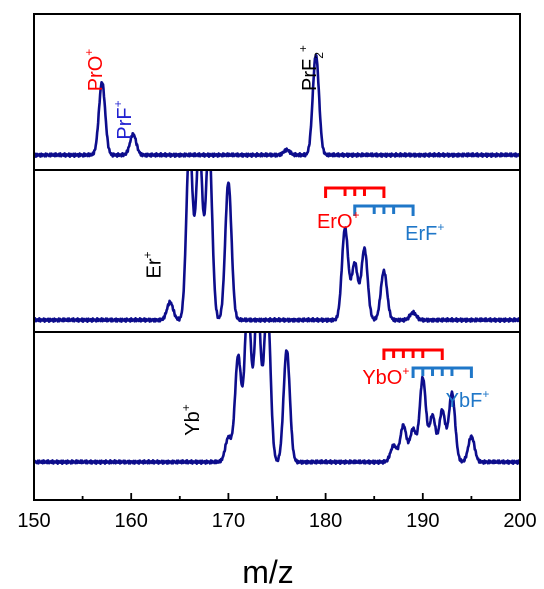 The width and height of the screenshot is (544, 589). Describe the element at coordinates (33, 521) in the screenshot. I see `x-tick-label: 150` at that location.